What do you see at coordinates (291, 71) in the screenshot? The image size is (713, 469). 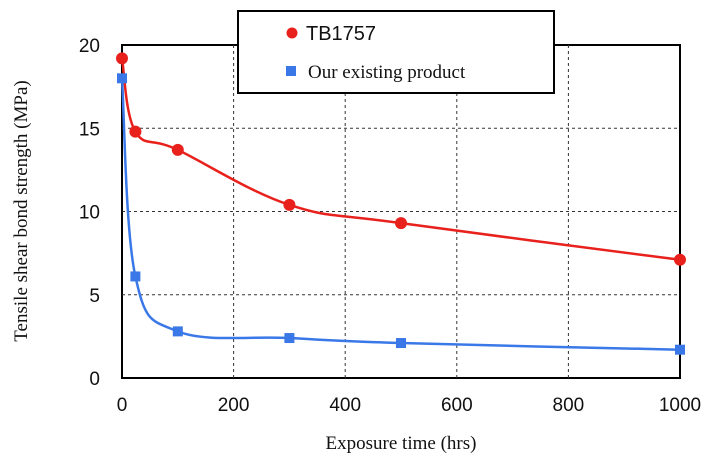 I see `legend-marker-existing-product` at bounding box center [291, 71].